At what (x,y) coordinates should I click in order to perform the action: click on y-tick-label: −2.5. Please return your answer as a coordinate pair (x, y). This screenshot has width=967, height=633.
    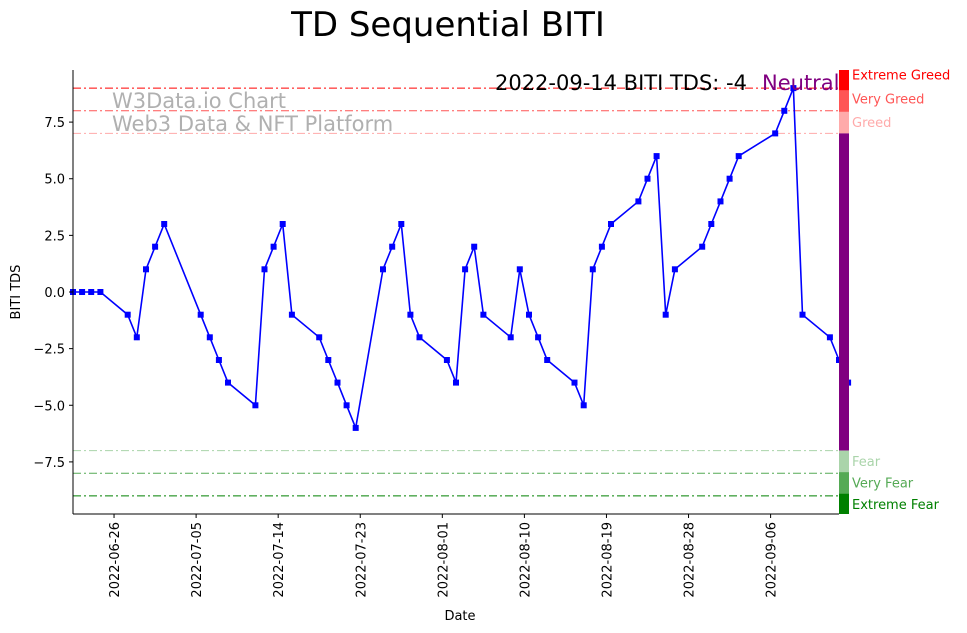
    Looking at the image, I should click on (49, 350).